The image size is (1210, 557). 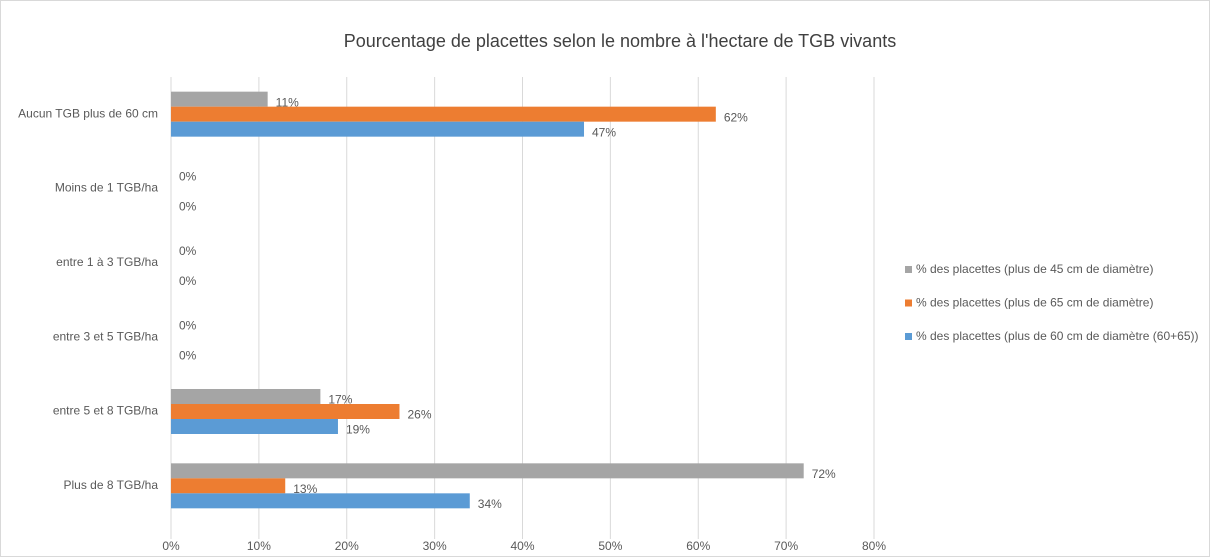 What do you see at coordinates (358, 430) in the screenshot?
I see `data-label: 19%` at bounding box center [358, 430].